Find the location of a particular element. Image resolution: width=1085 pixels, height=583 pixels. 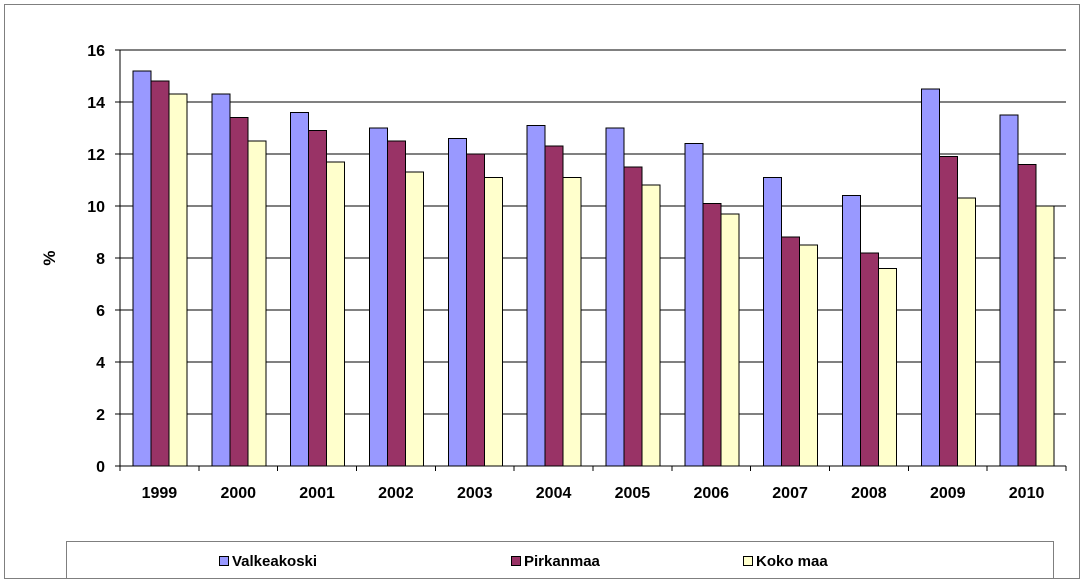

bar-koko-maa-2002 is located at coordinates (414, 319).